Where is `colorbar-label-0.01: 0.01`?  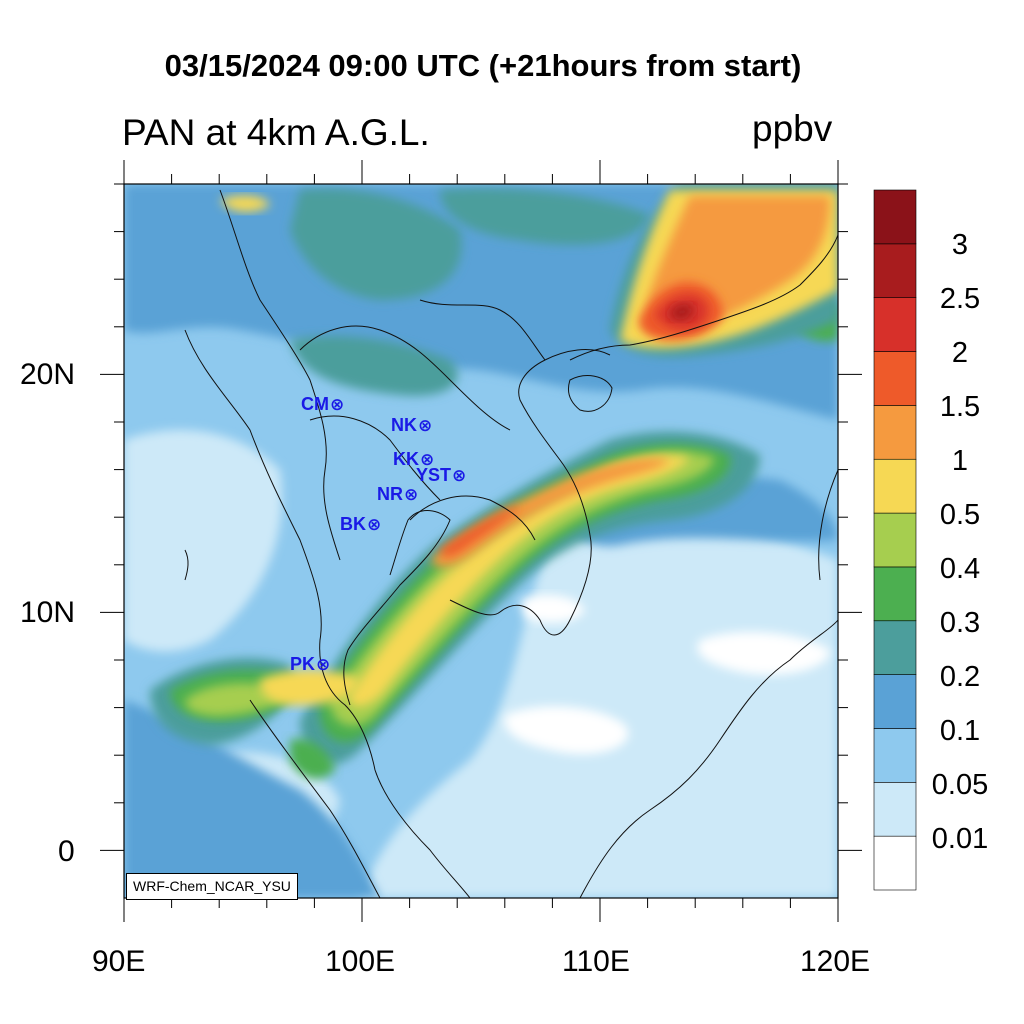
colorbar-label-0.01: 0.01 is located at coordinates (960, 839).